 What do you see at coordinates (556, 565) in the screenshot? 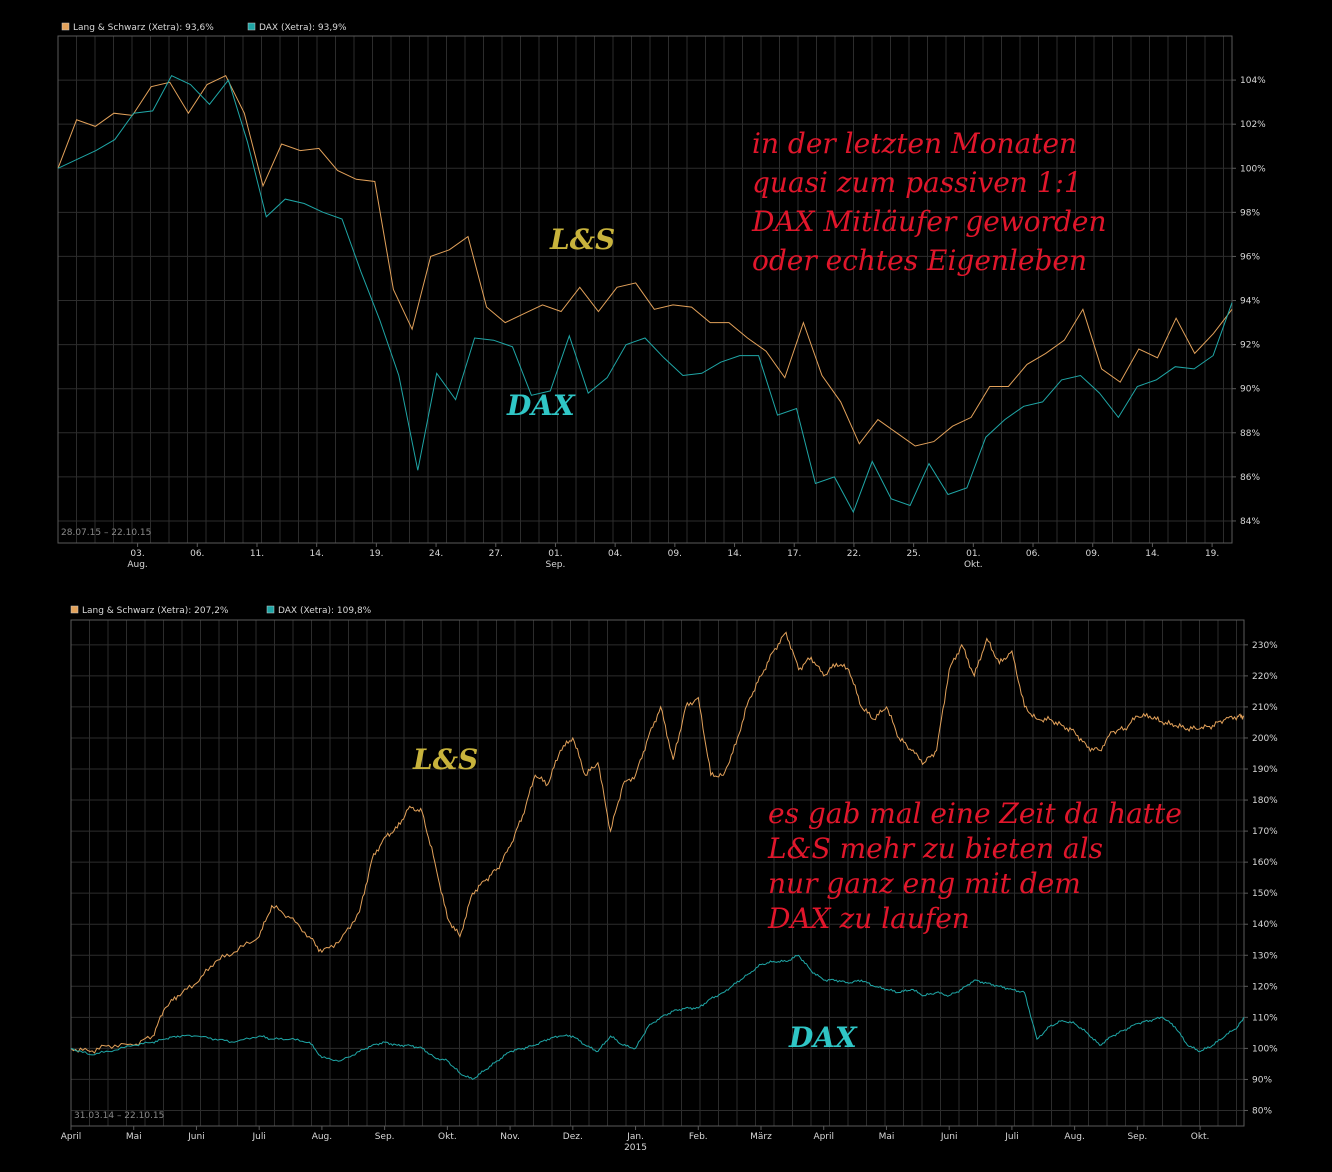
I see `x-tick-sublabel: Sep.` at bounding box center [556, 565].